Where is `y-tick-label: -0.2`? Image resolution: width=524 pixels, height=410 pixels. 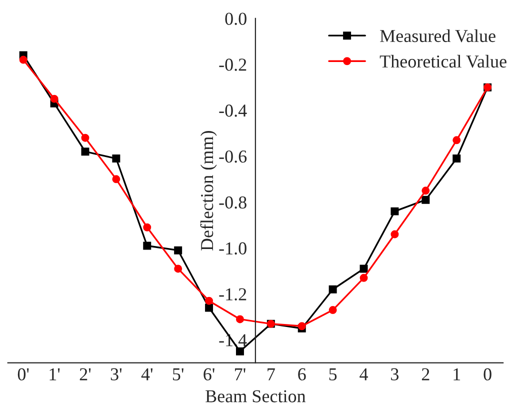 y-tick-label: -0.2 is located at coordinates (232, 64).